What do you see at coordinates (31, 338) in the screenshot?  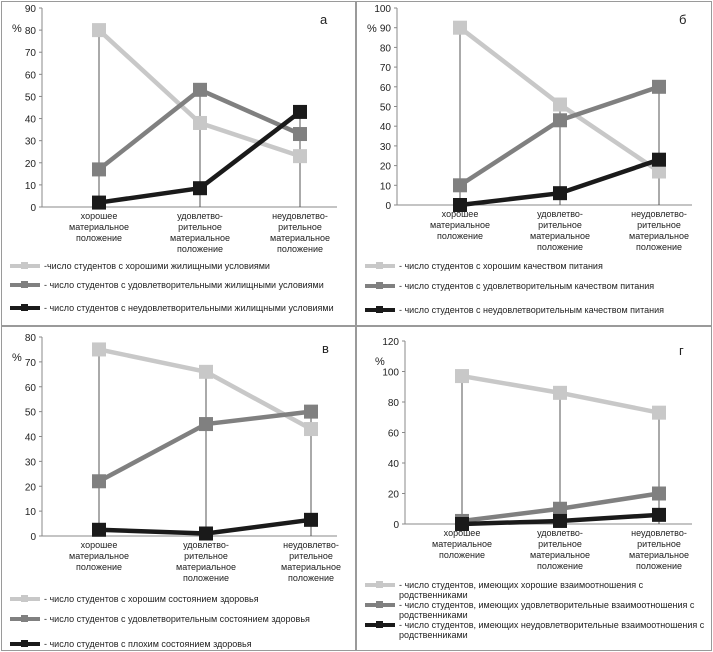 I see `y-tick-label: 80` at bounding box center [31, 338].